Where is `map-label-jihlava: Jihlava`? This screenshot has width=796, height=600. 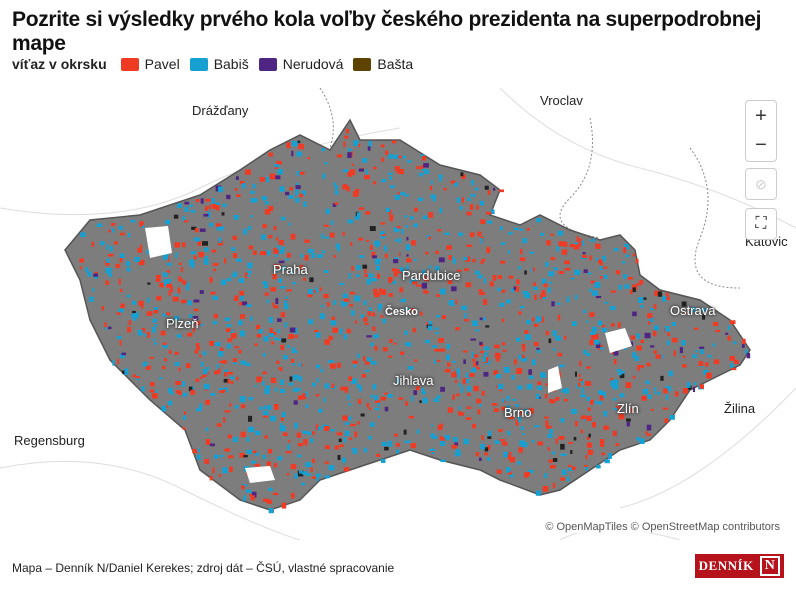
map-label-jihlava: Jihlava is located at coordinates (413, 380).